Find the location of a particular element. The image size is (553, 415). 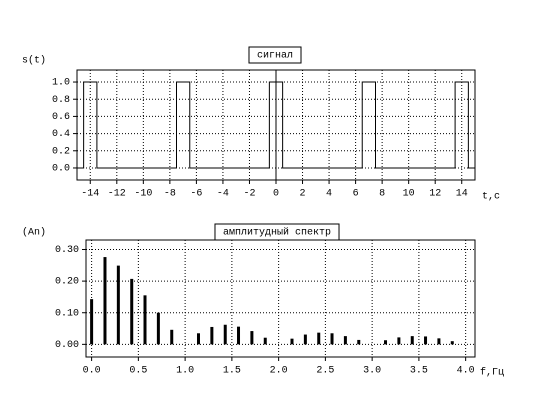

chart-title: амплитудный спектр is located at coordinates (277, 233).